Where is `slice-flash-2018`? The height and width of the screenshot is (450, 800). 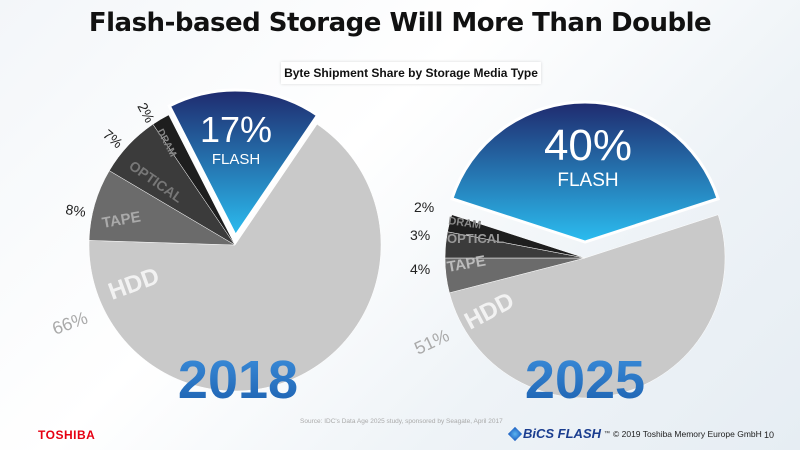
slice-flash-2018 is located at coordinates (243, 163).